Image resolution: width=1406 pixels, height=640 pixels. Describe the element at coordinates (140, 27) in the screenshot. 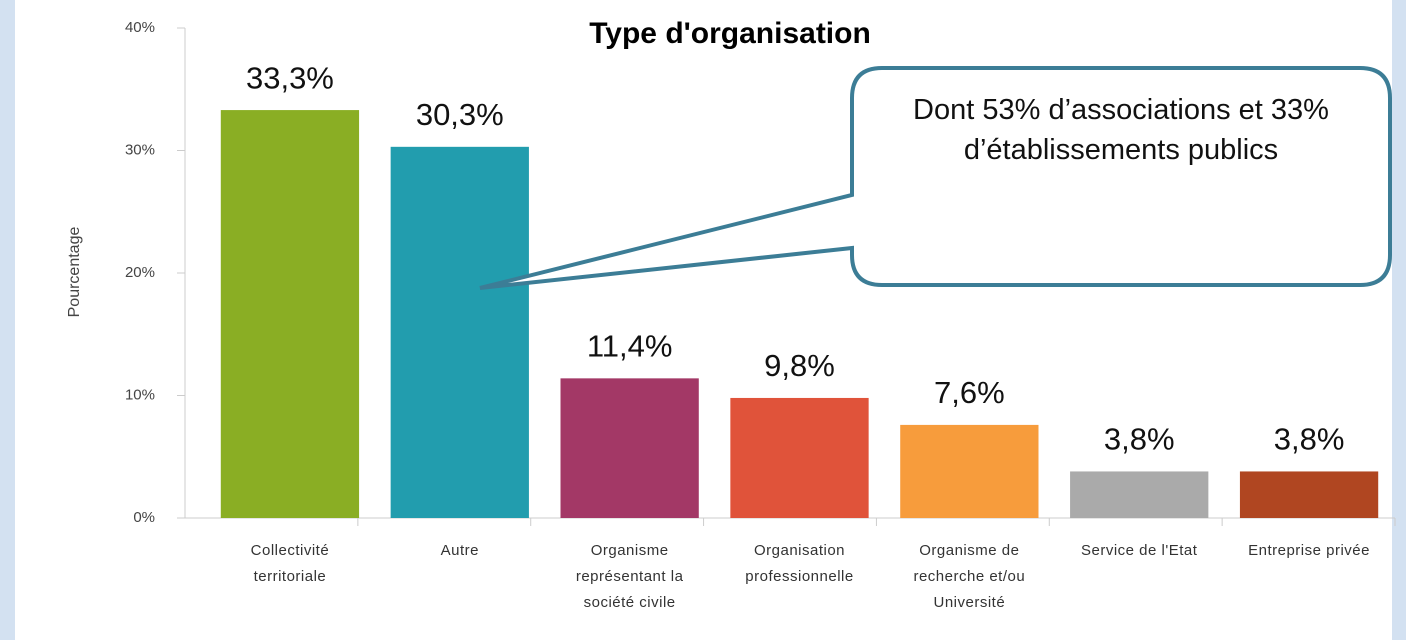

I see `y-tick-label: 40%` at that location.